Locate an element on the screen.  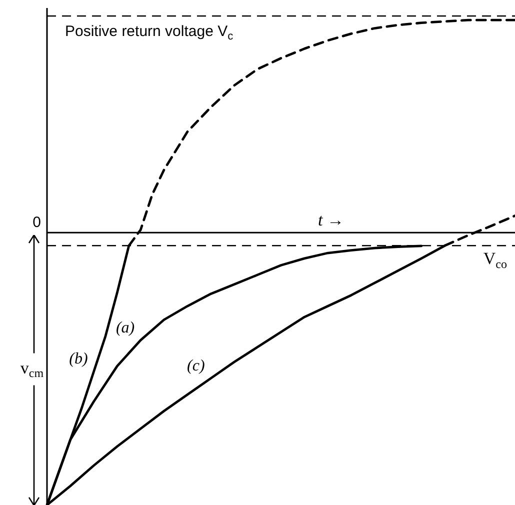
series-label: (c) is located at coordinates (196, 366).